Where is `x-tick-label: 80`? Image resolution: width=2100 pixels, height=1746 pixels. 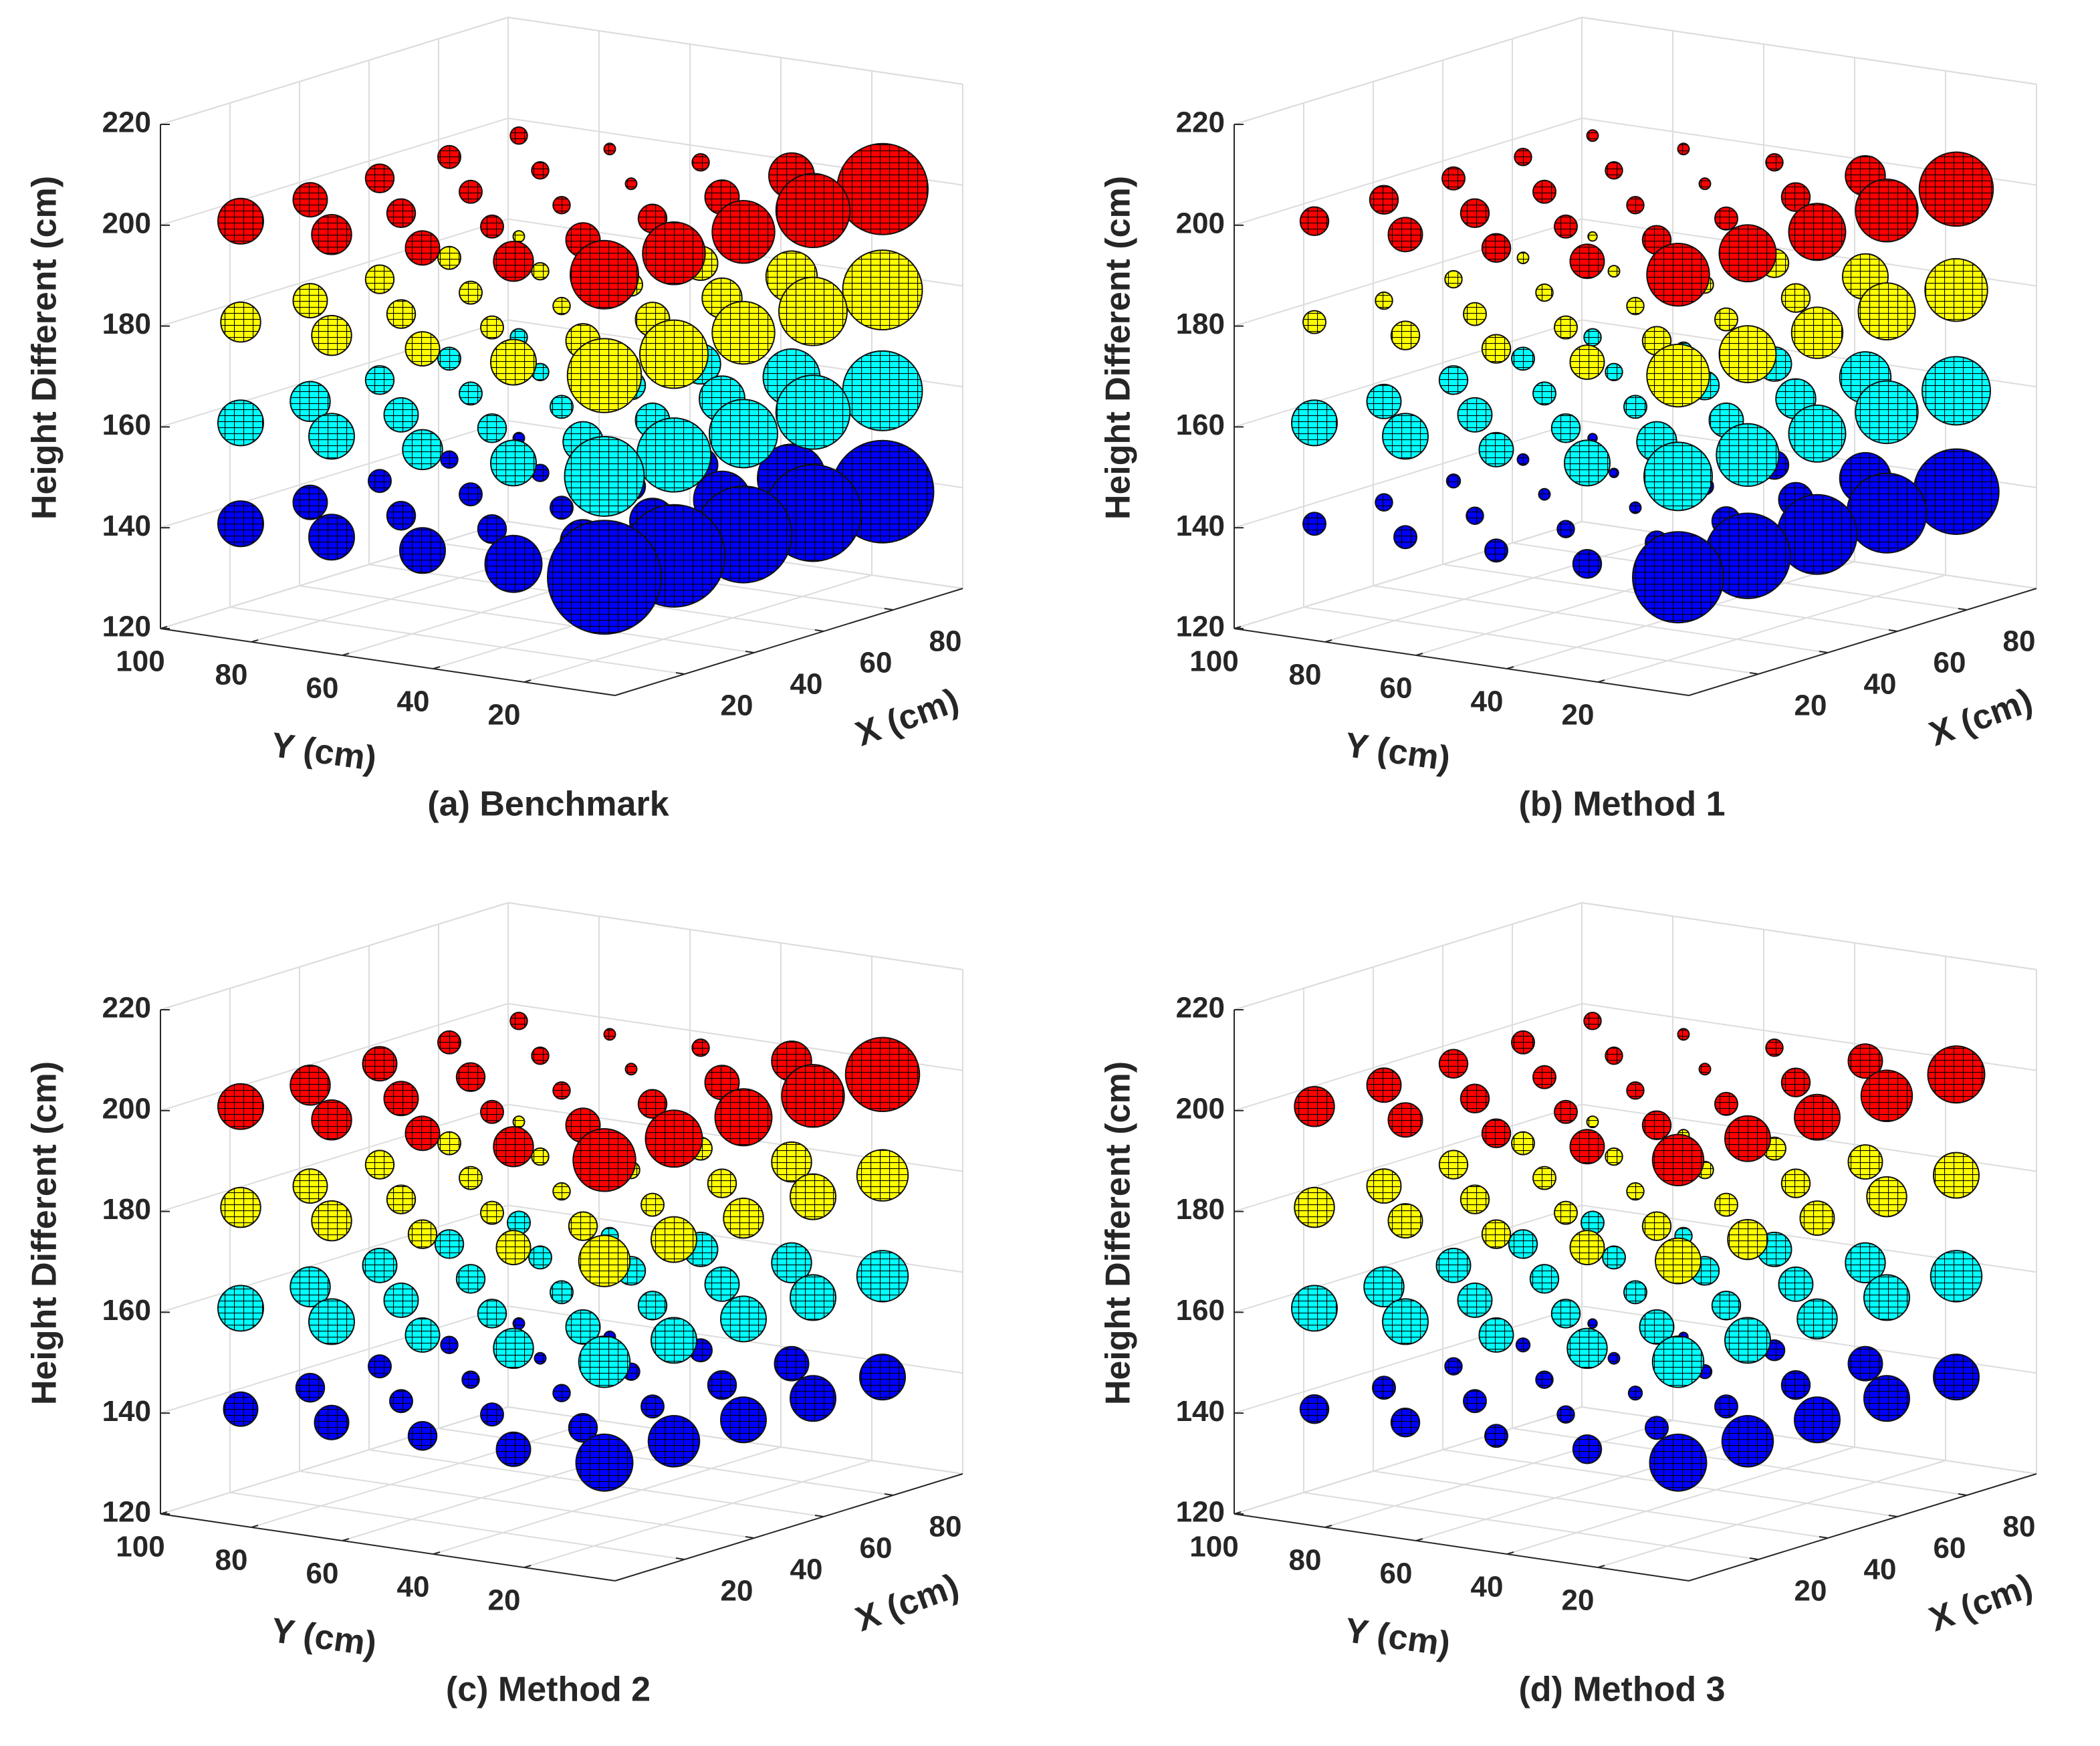 x-tick-label: 80 is located at coordinates (2020, 1527).